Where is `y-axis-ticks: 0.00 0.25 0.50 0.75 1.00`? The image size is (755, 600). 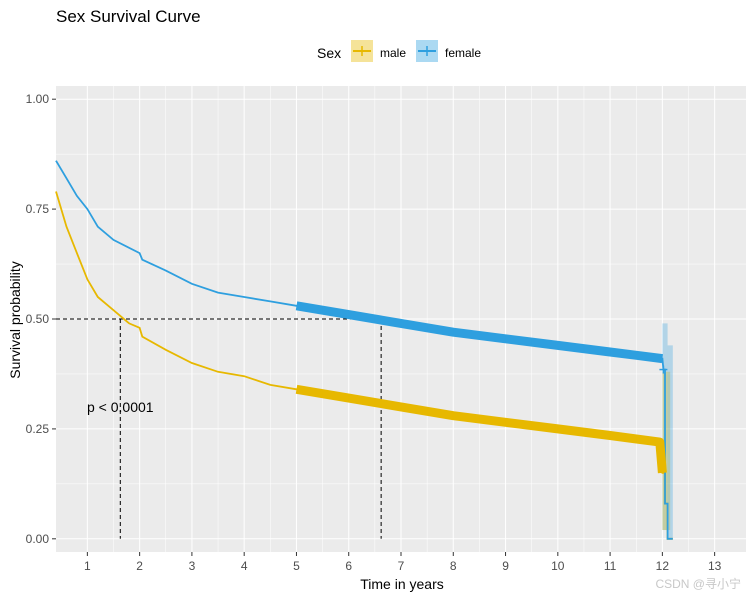 y-axis-ticks: 0.00 0.25 0.50 0.75 1.00 is located at coordinates (41, 319).